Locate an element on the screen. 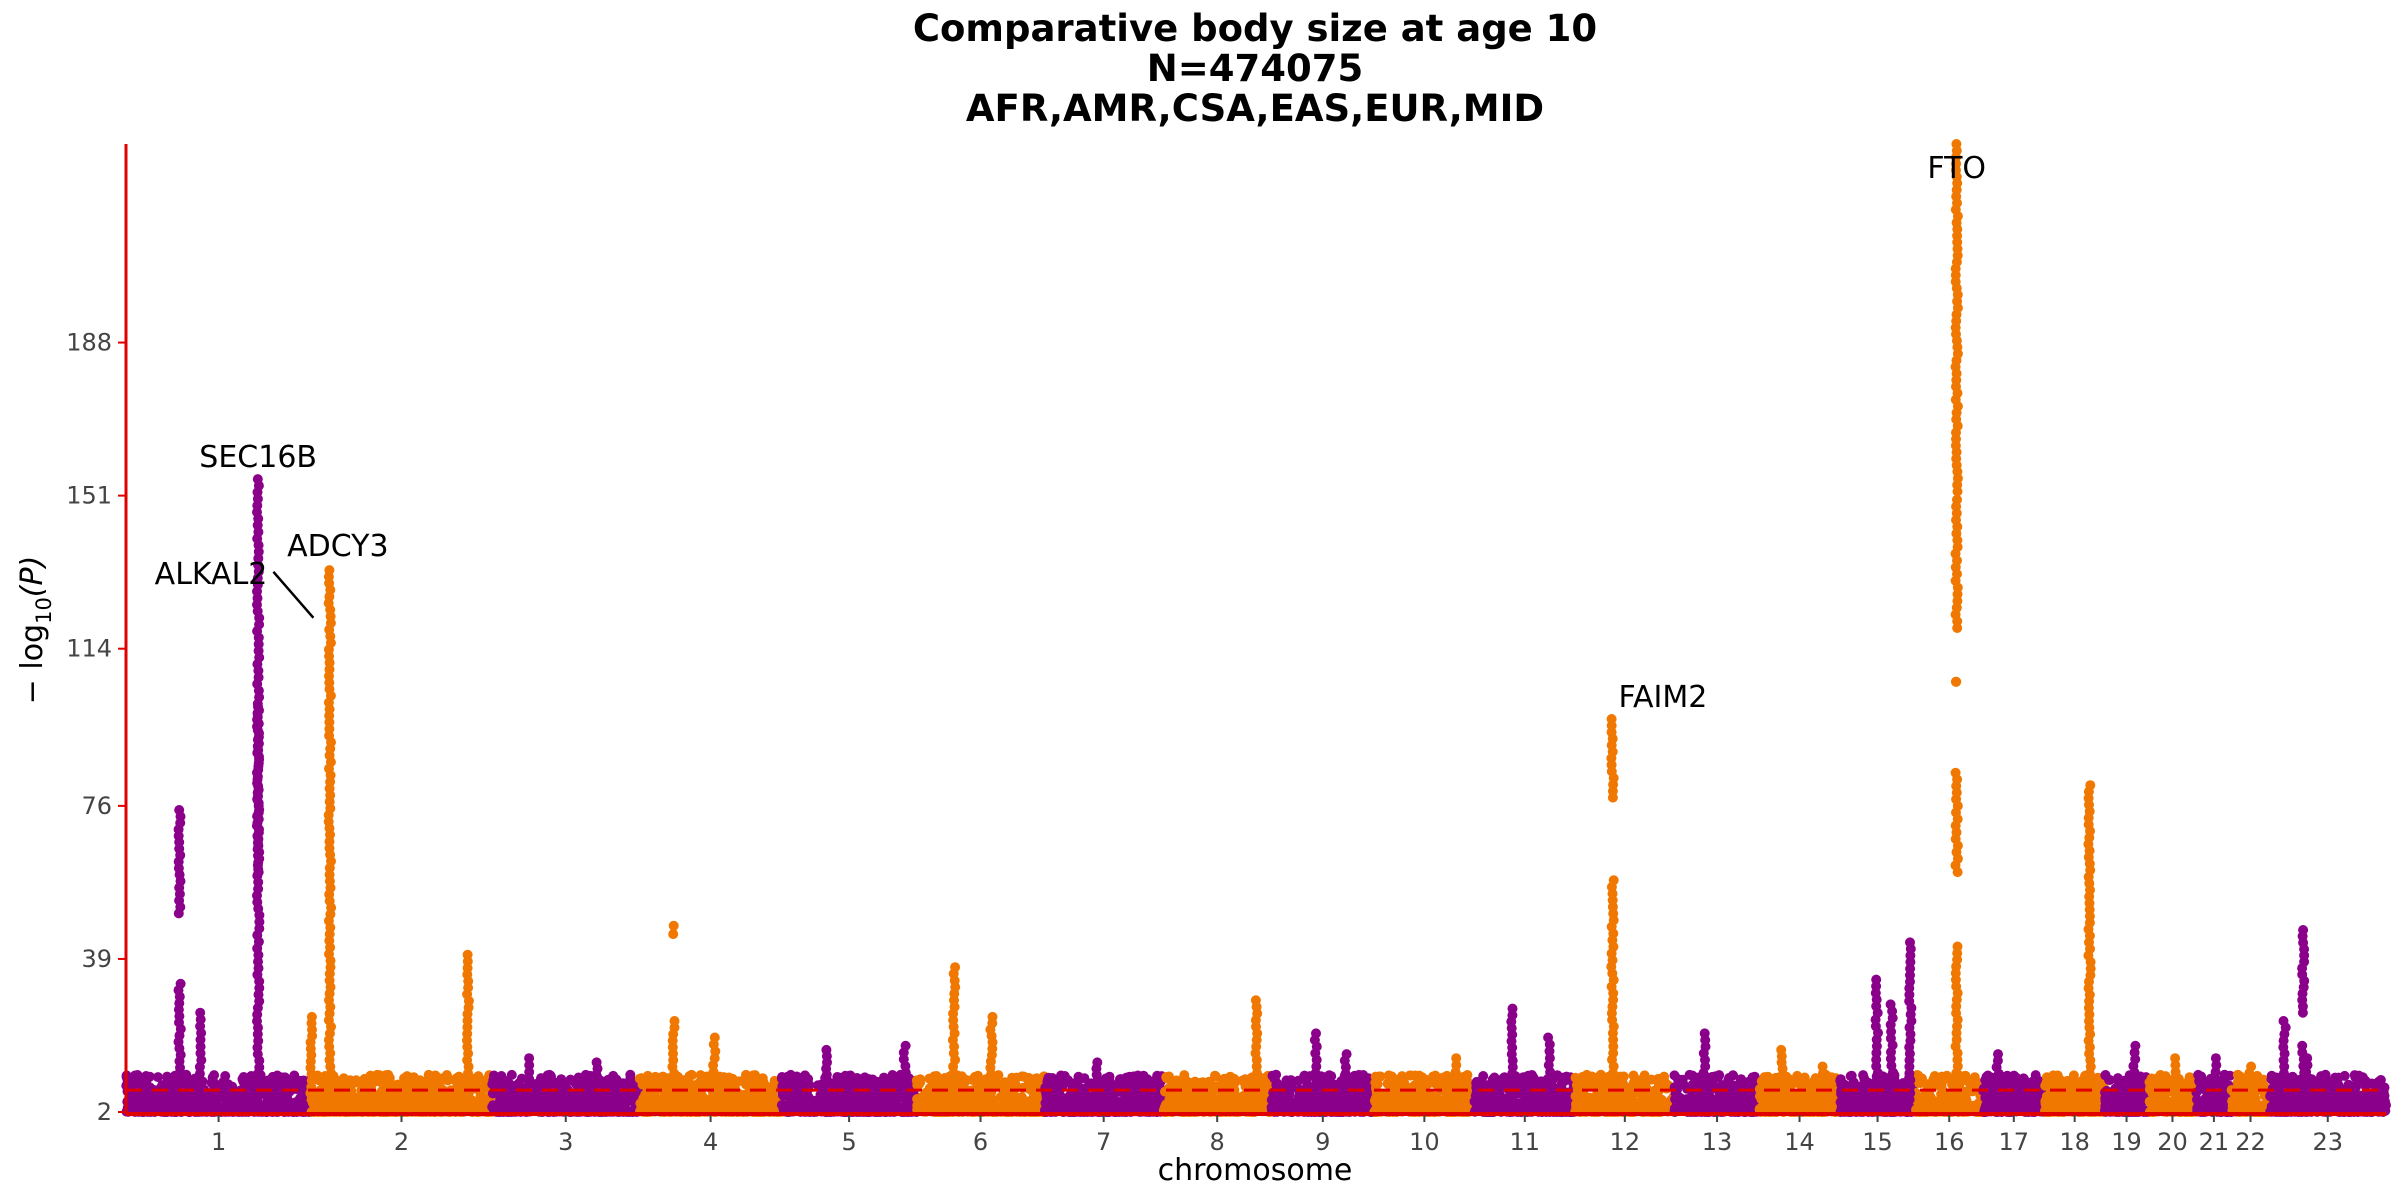 The width and height of the screenshot is (2400, 1200). chromosome-6-points is located at coordinates (980, 1093).